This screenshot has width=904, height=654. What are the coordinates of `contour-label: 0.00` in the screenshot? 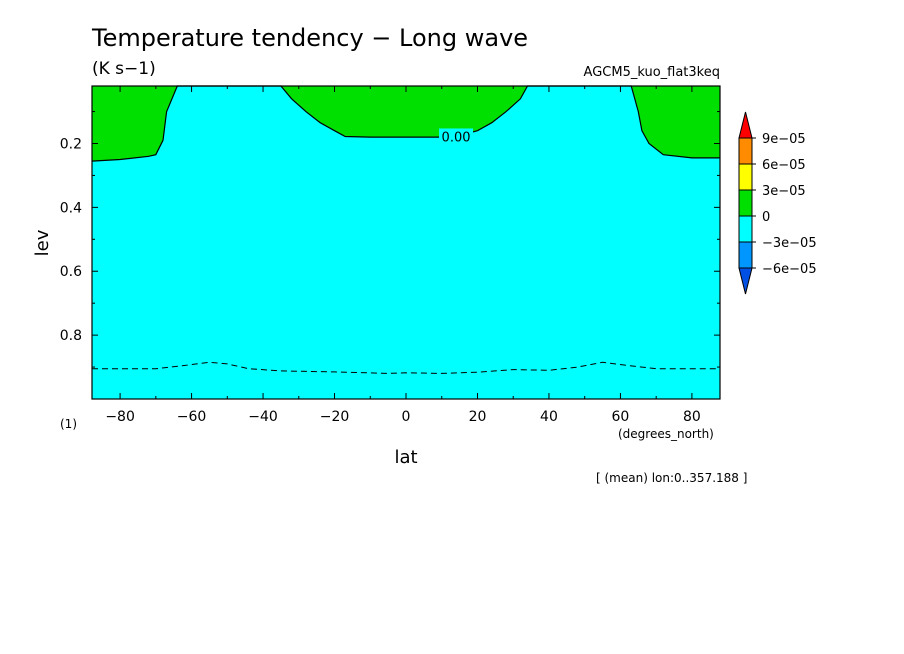 It's located at (456, 137).